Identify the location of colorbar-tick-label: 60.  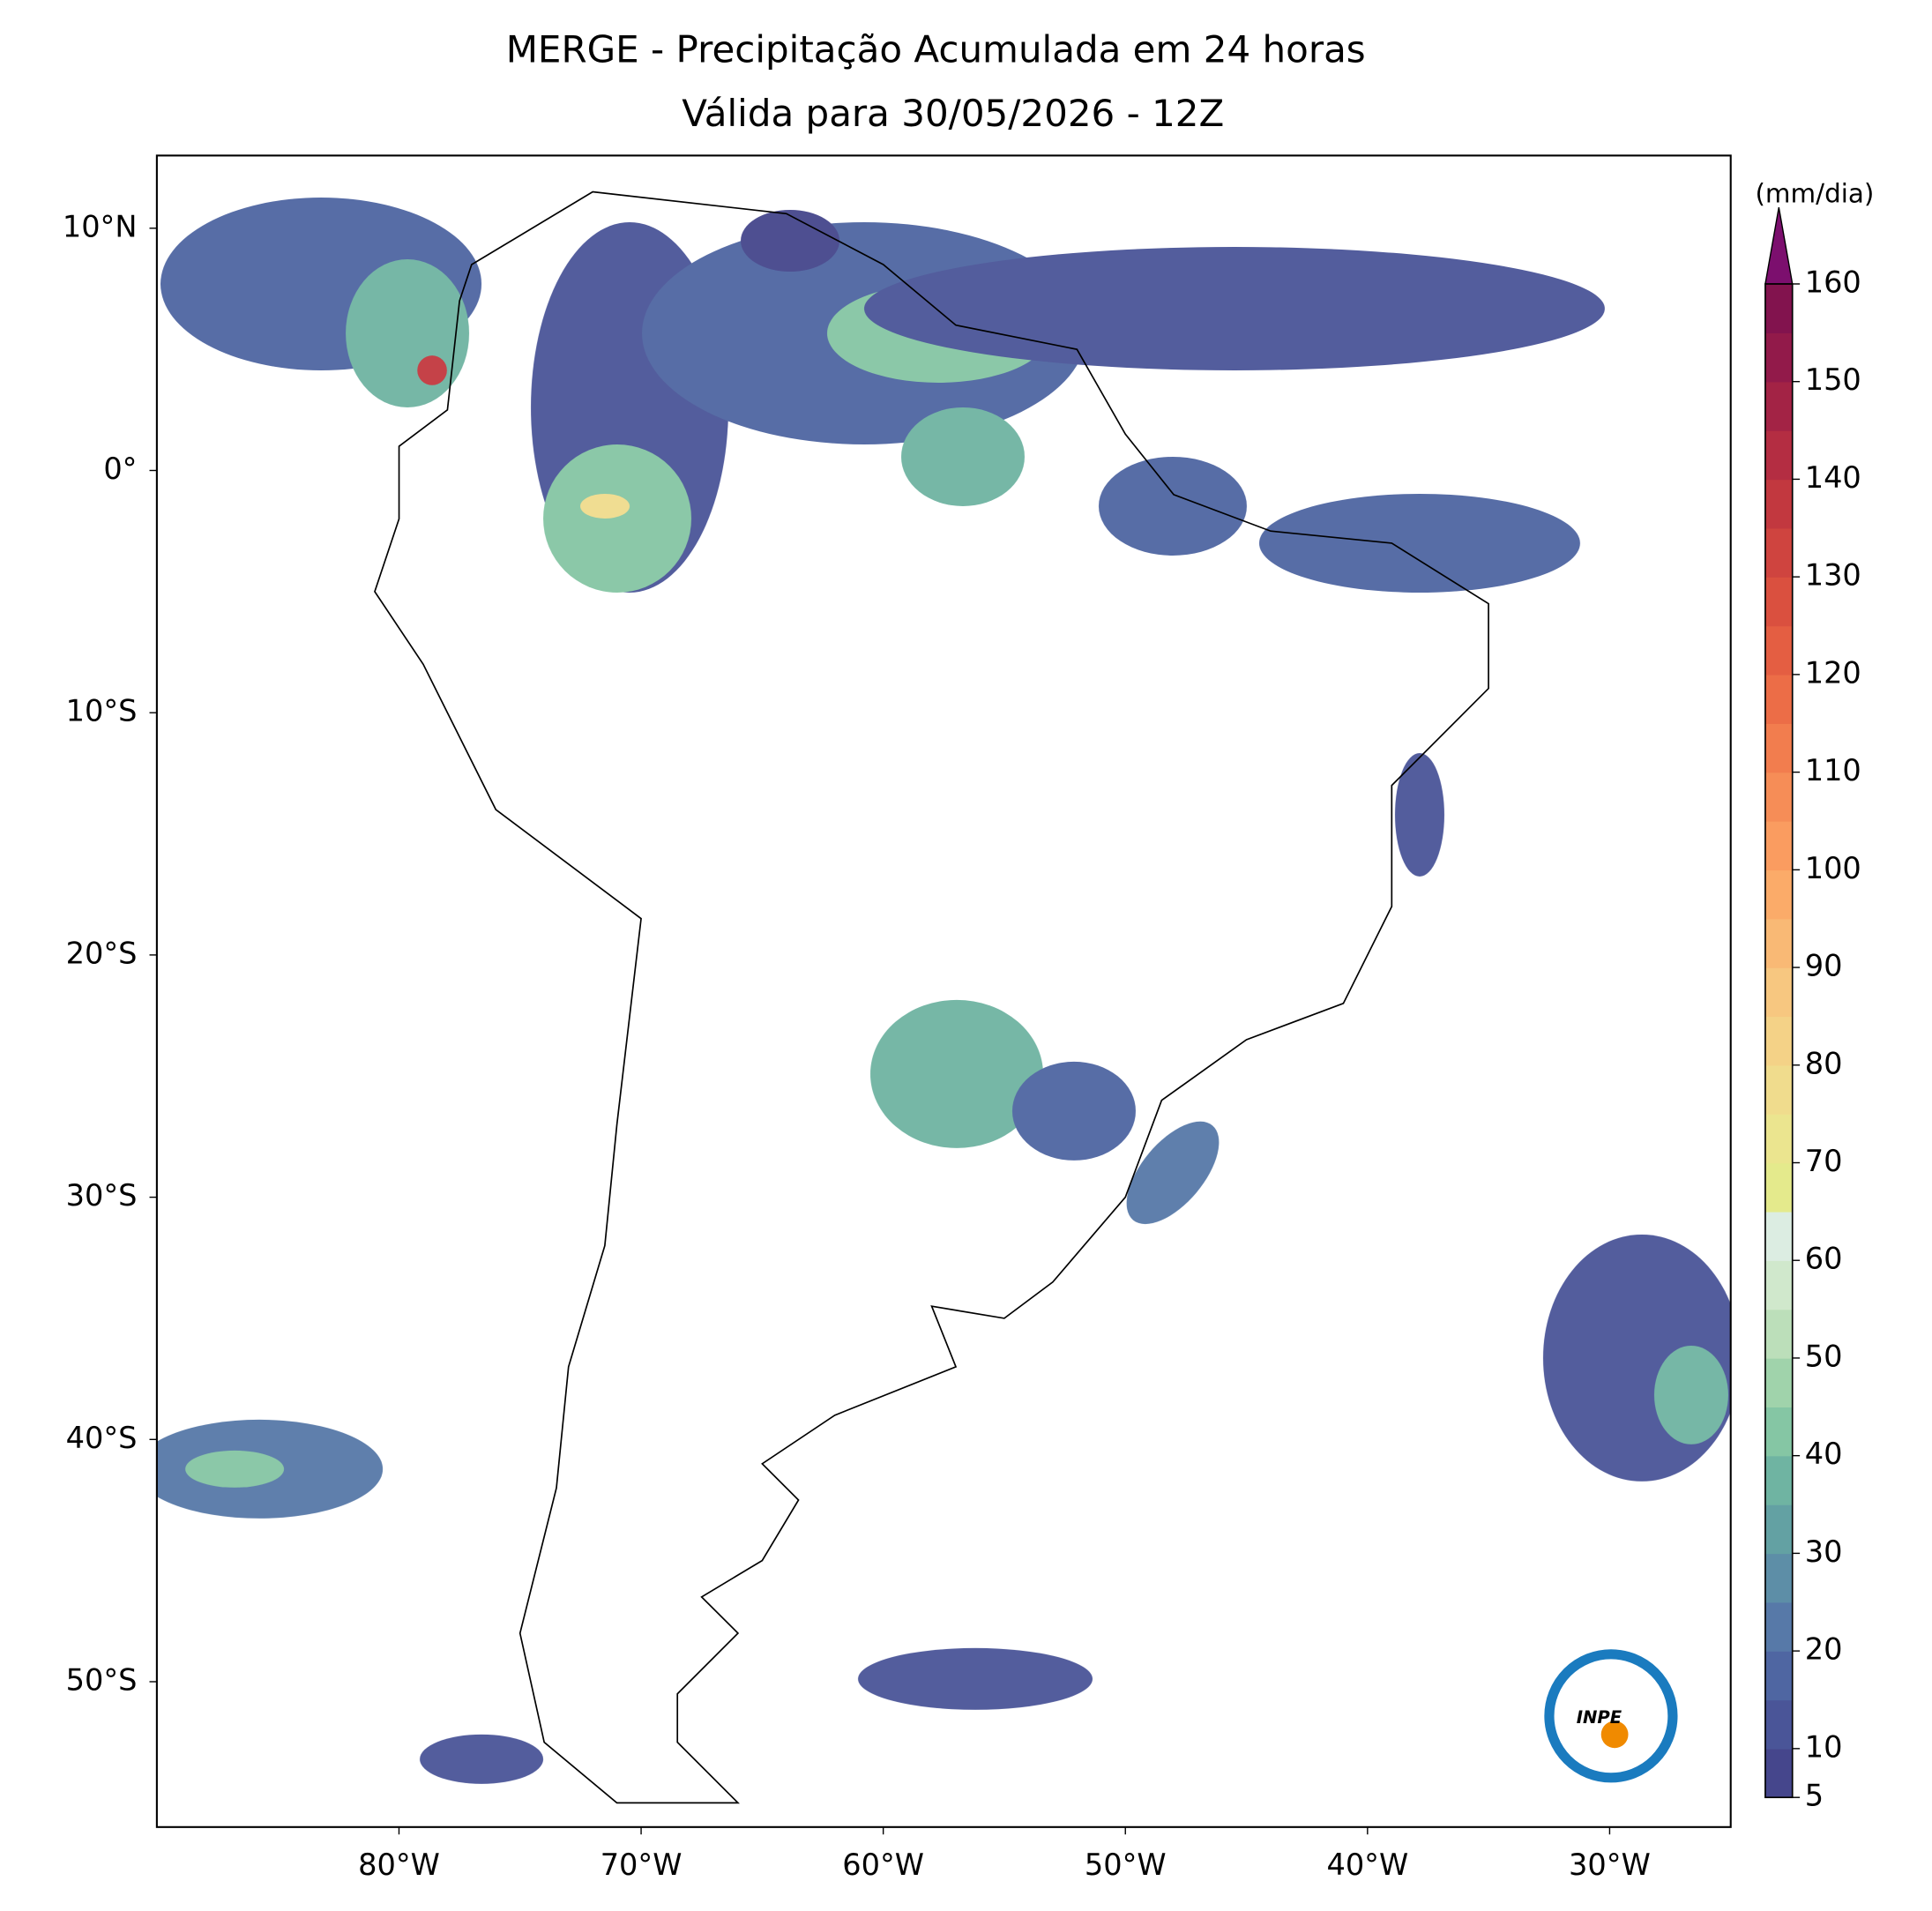
(1824, 1259).